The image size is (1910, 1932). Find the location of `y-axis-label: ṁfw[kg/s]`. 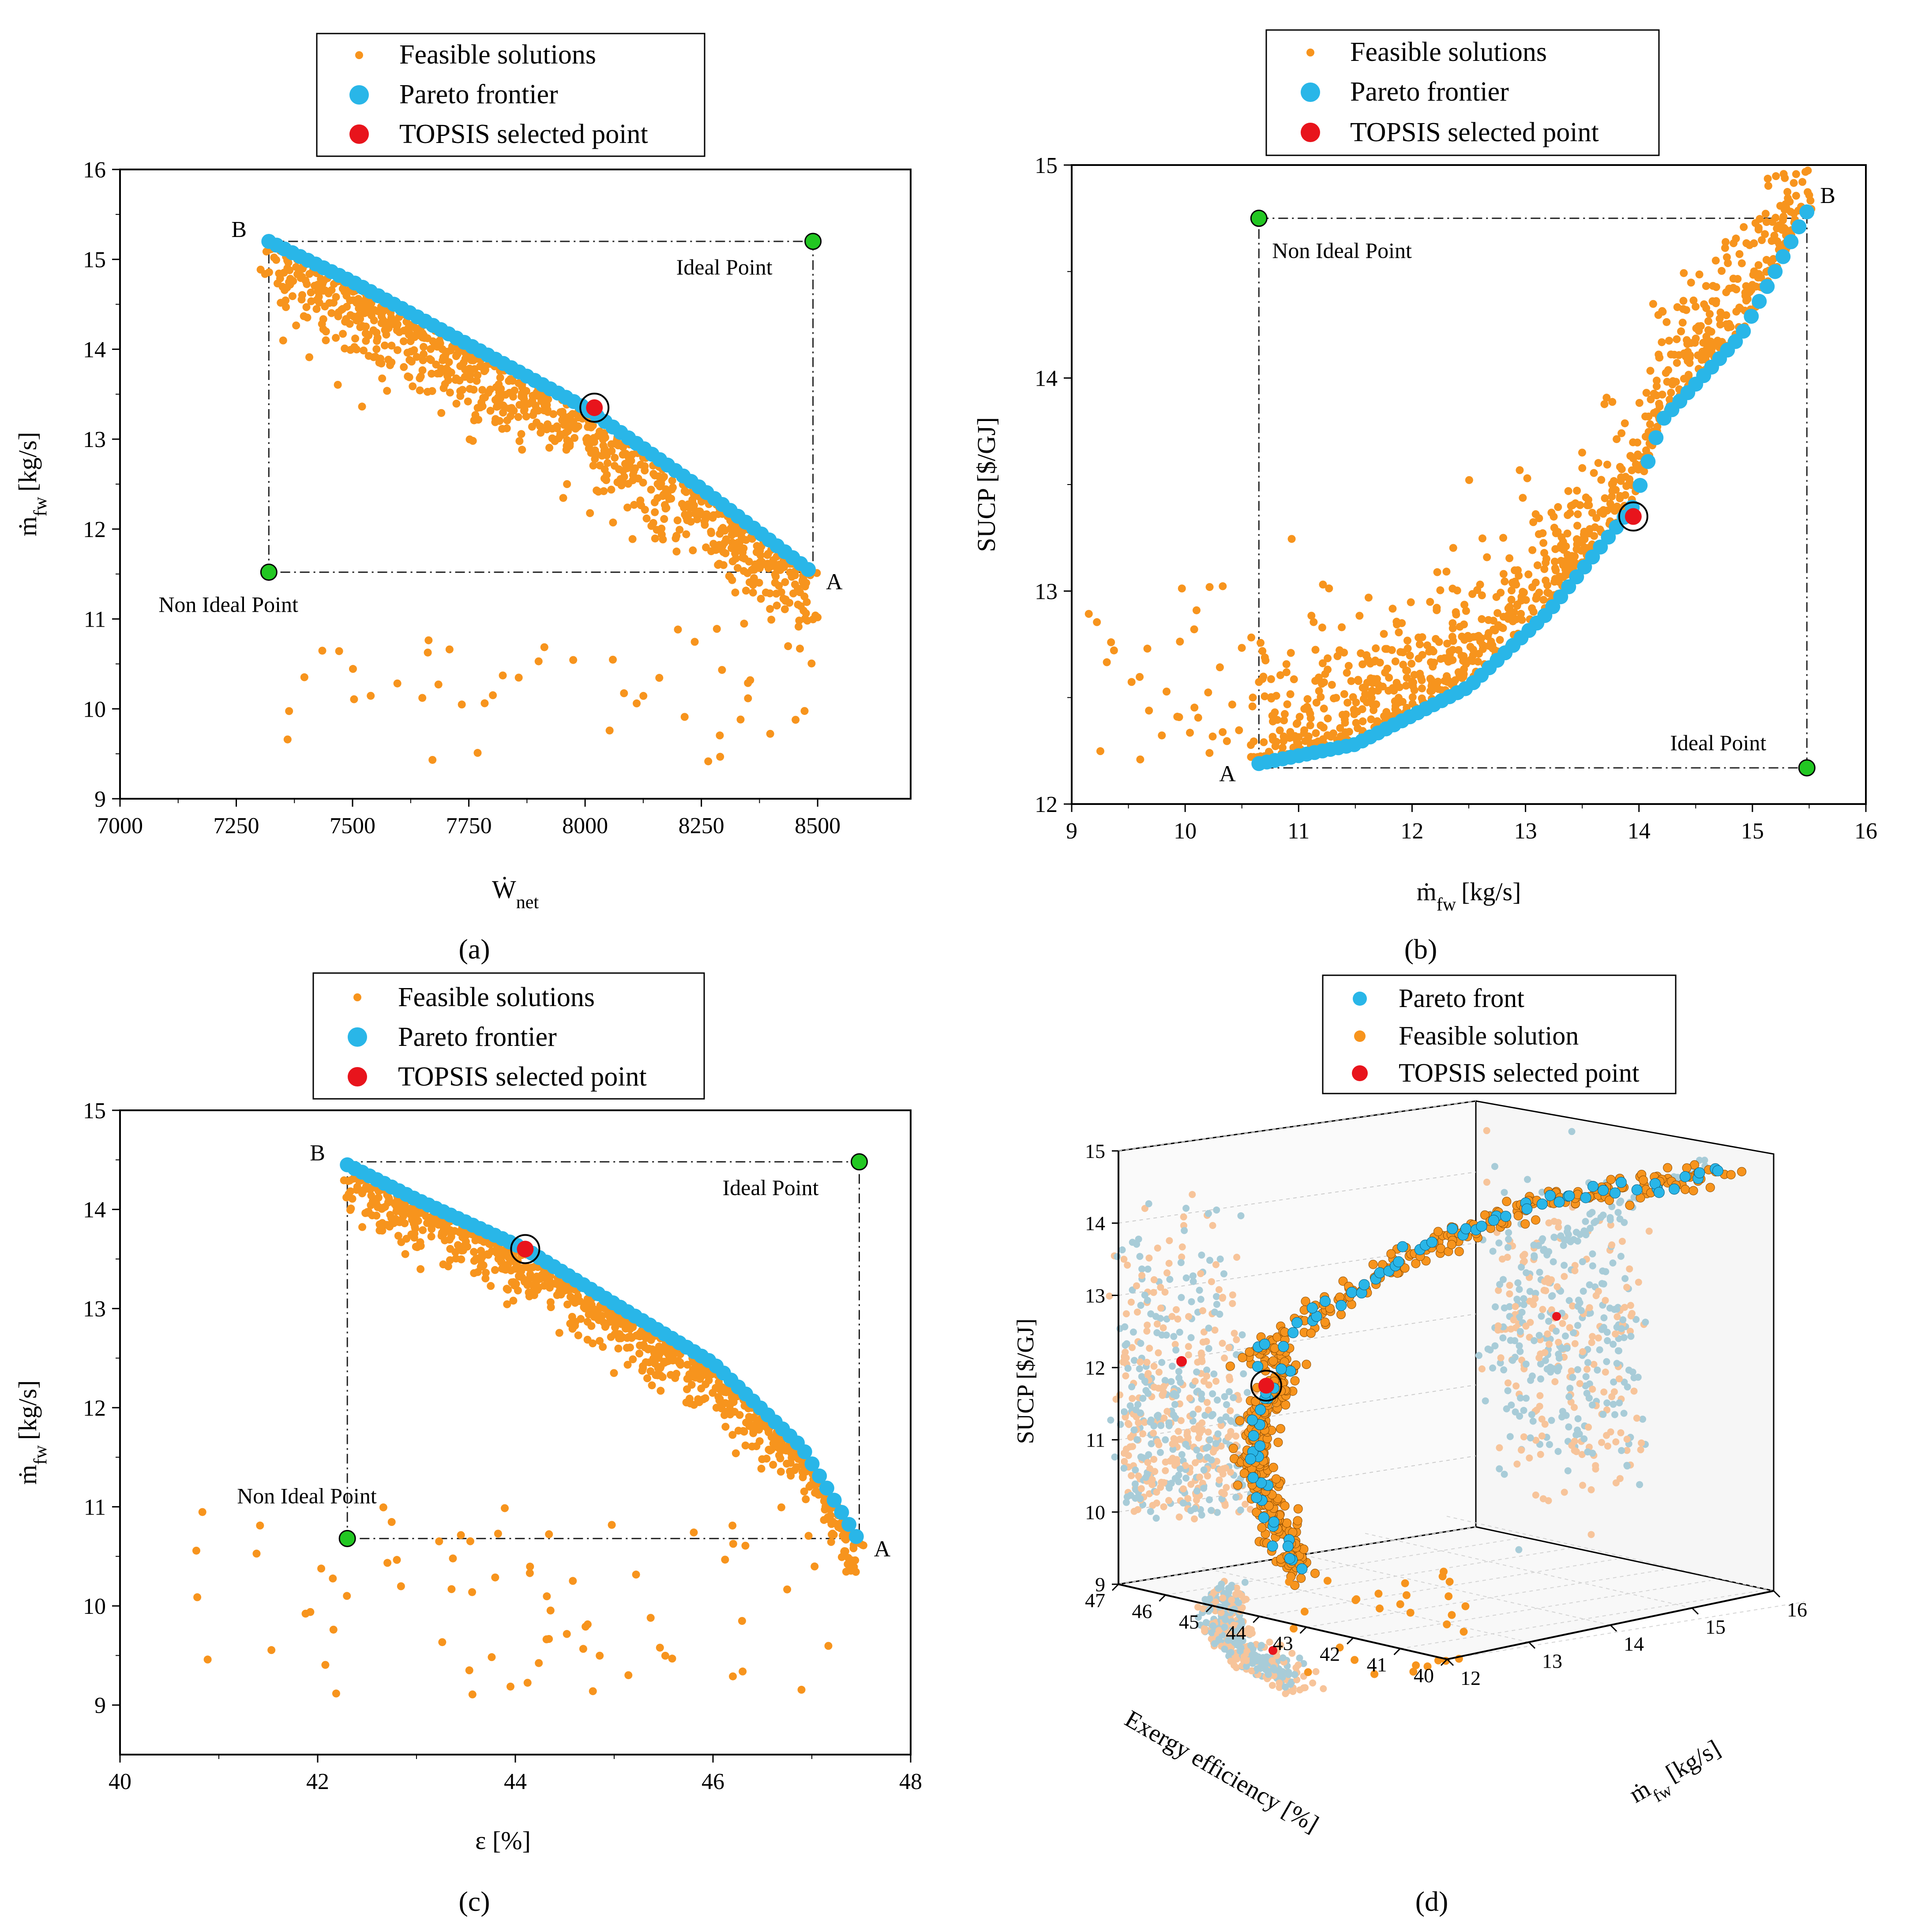

y-axis-label: ṁfw[kg/s] is located at coordinates (32, 1432).